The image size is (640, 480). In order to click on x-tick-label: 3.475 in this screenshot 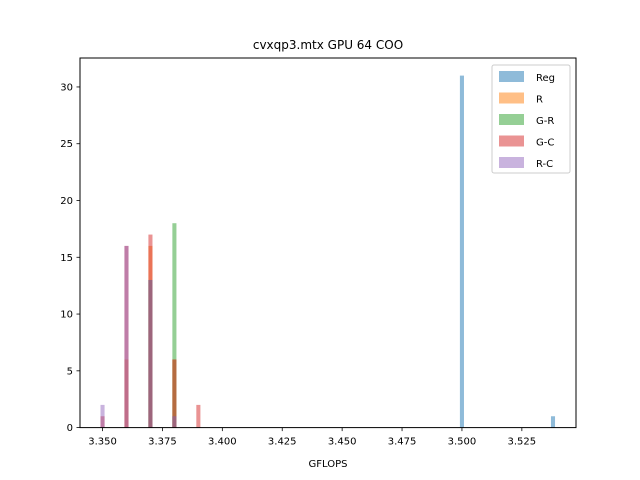, I will do `click(402, 442)`.